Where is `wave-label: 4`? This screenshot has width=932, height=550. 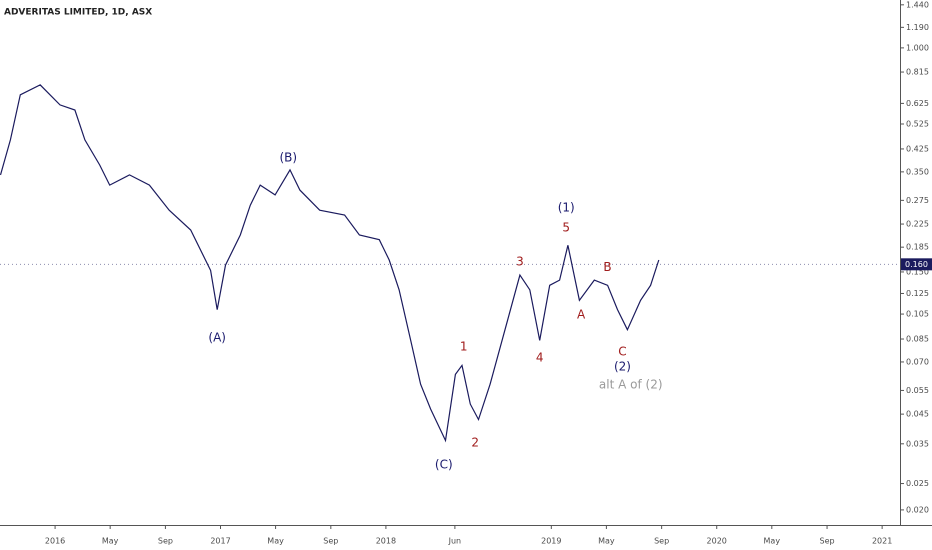 wave-label: 4 is located at coordinates (540, 358).